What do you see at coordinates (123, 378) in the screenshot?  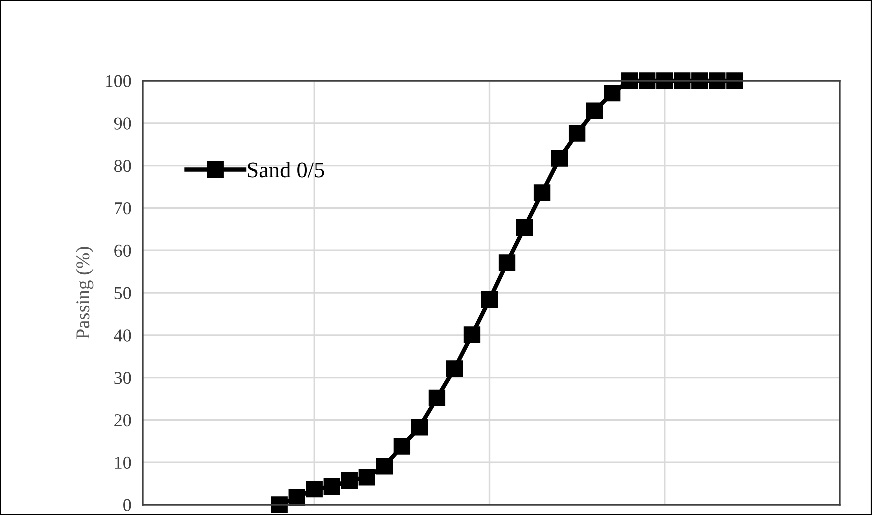 I see `y-tick-label: 30` at bounding box center [123, 378].